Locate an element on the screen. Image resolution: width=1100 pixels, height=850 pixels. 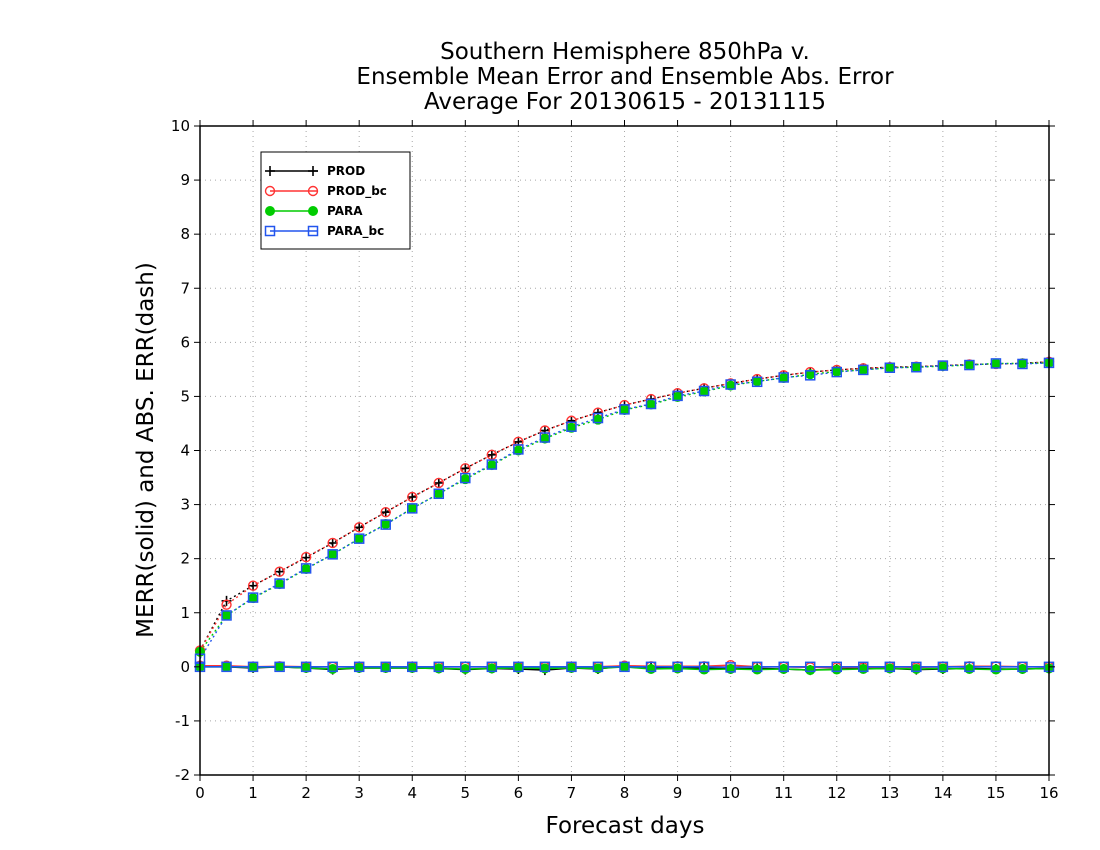
x-tick-label: 13 is located at coordinates (889, 793).